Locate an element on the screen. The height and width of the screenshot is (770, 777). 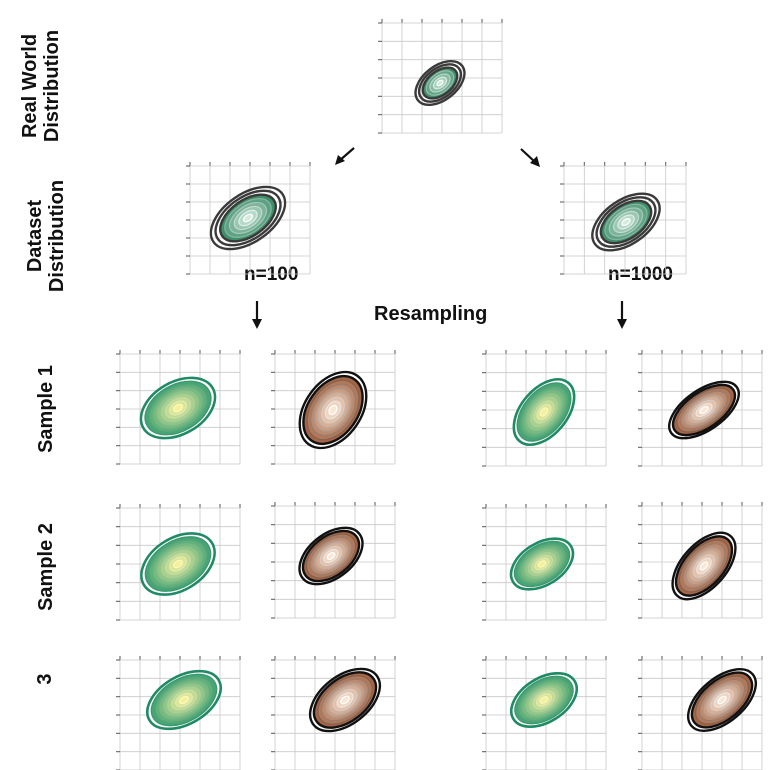
dataset-n1000-panel-contours is located at coordinates (626, 222).